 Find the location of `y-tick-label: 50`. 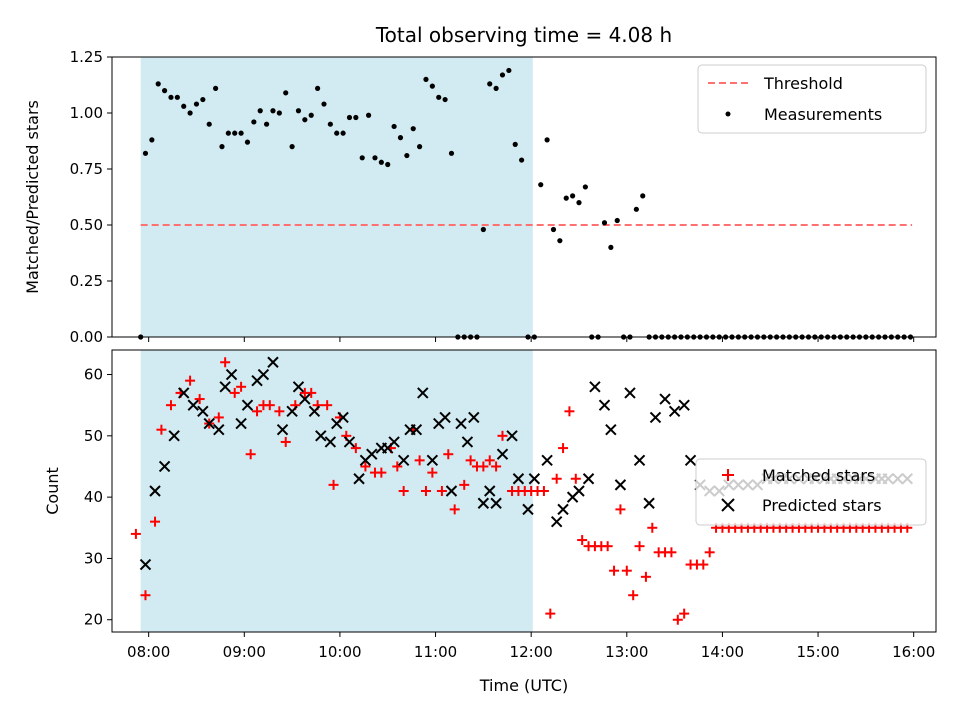

y-tick-label: 50 is located at coordinates (93, 436).